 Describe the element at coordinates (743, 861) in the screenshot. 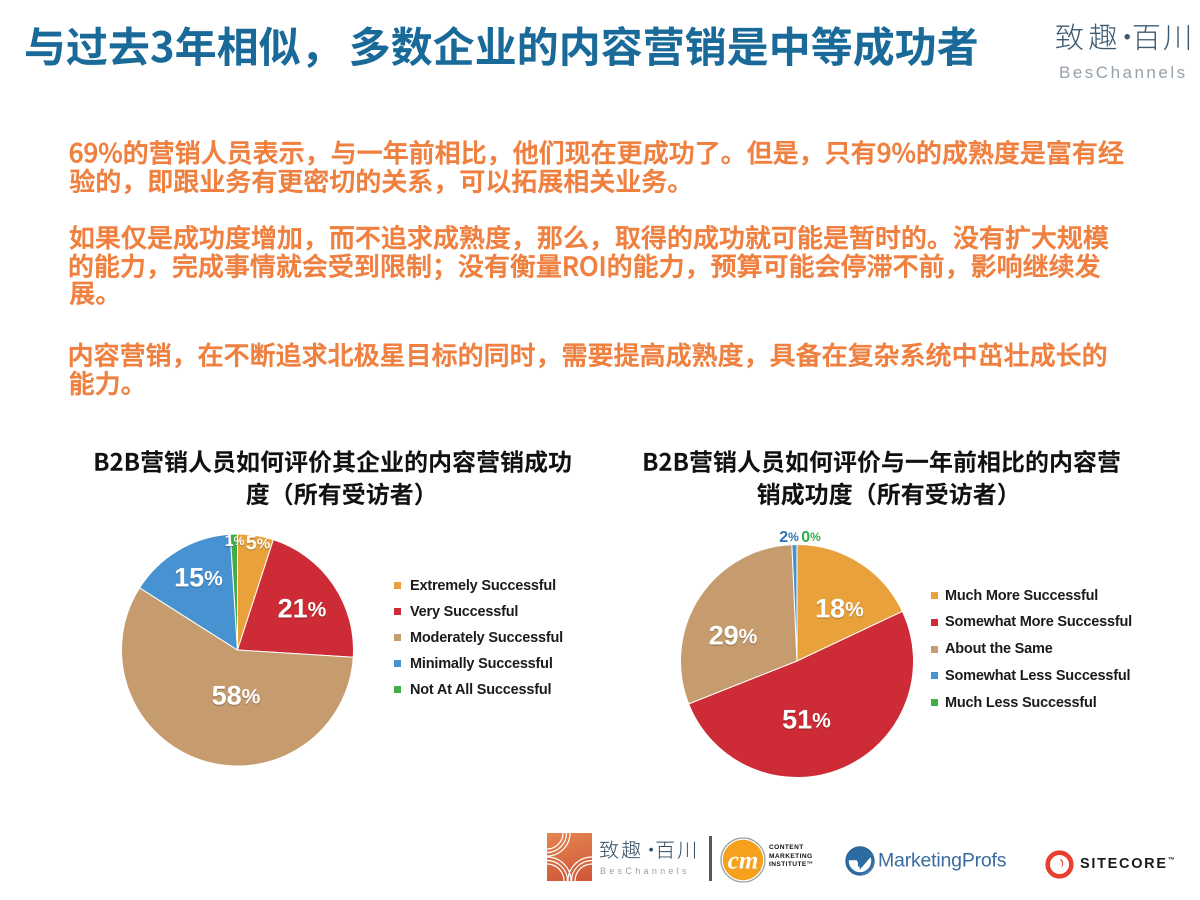

I see `svg-text: cm` at that location.